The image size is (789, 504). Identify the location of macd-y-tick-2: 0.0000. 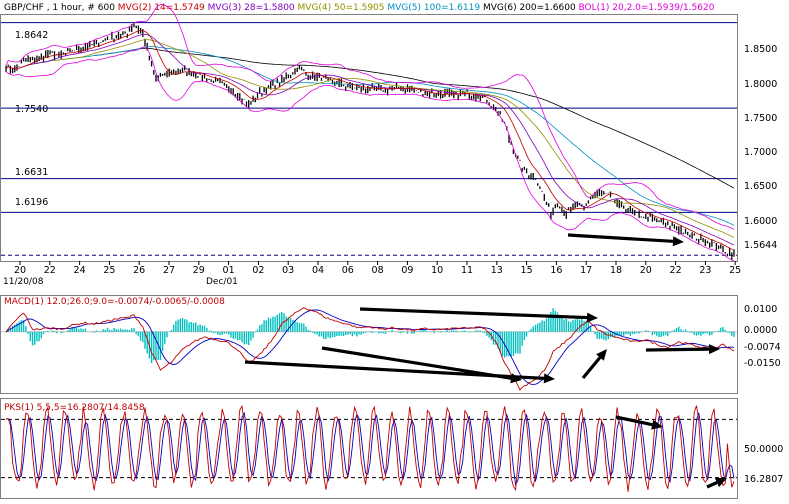
(760, 330).